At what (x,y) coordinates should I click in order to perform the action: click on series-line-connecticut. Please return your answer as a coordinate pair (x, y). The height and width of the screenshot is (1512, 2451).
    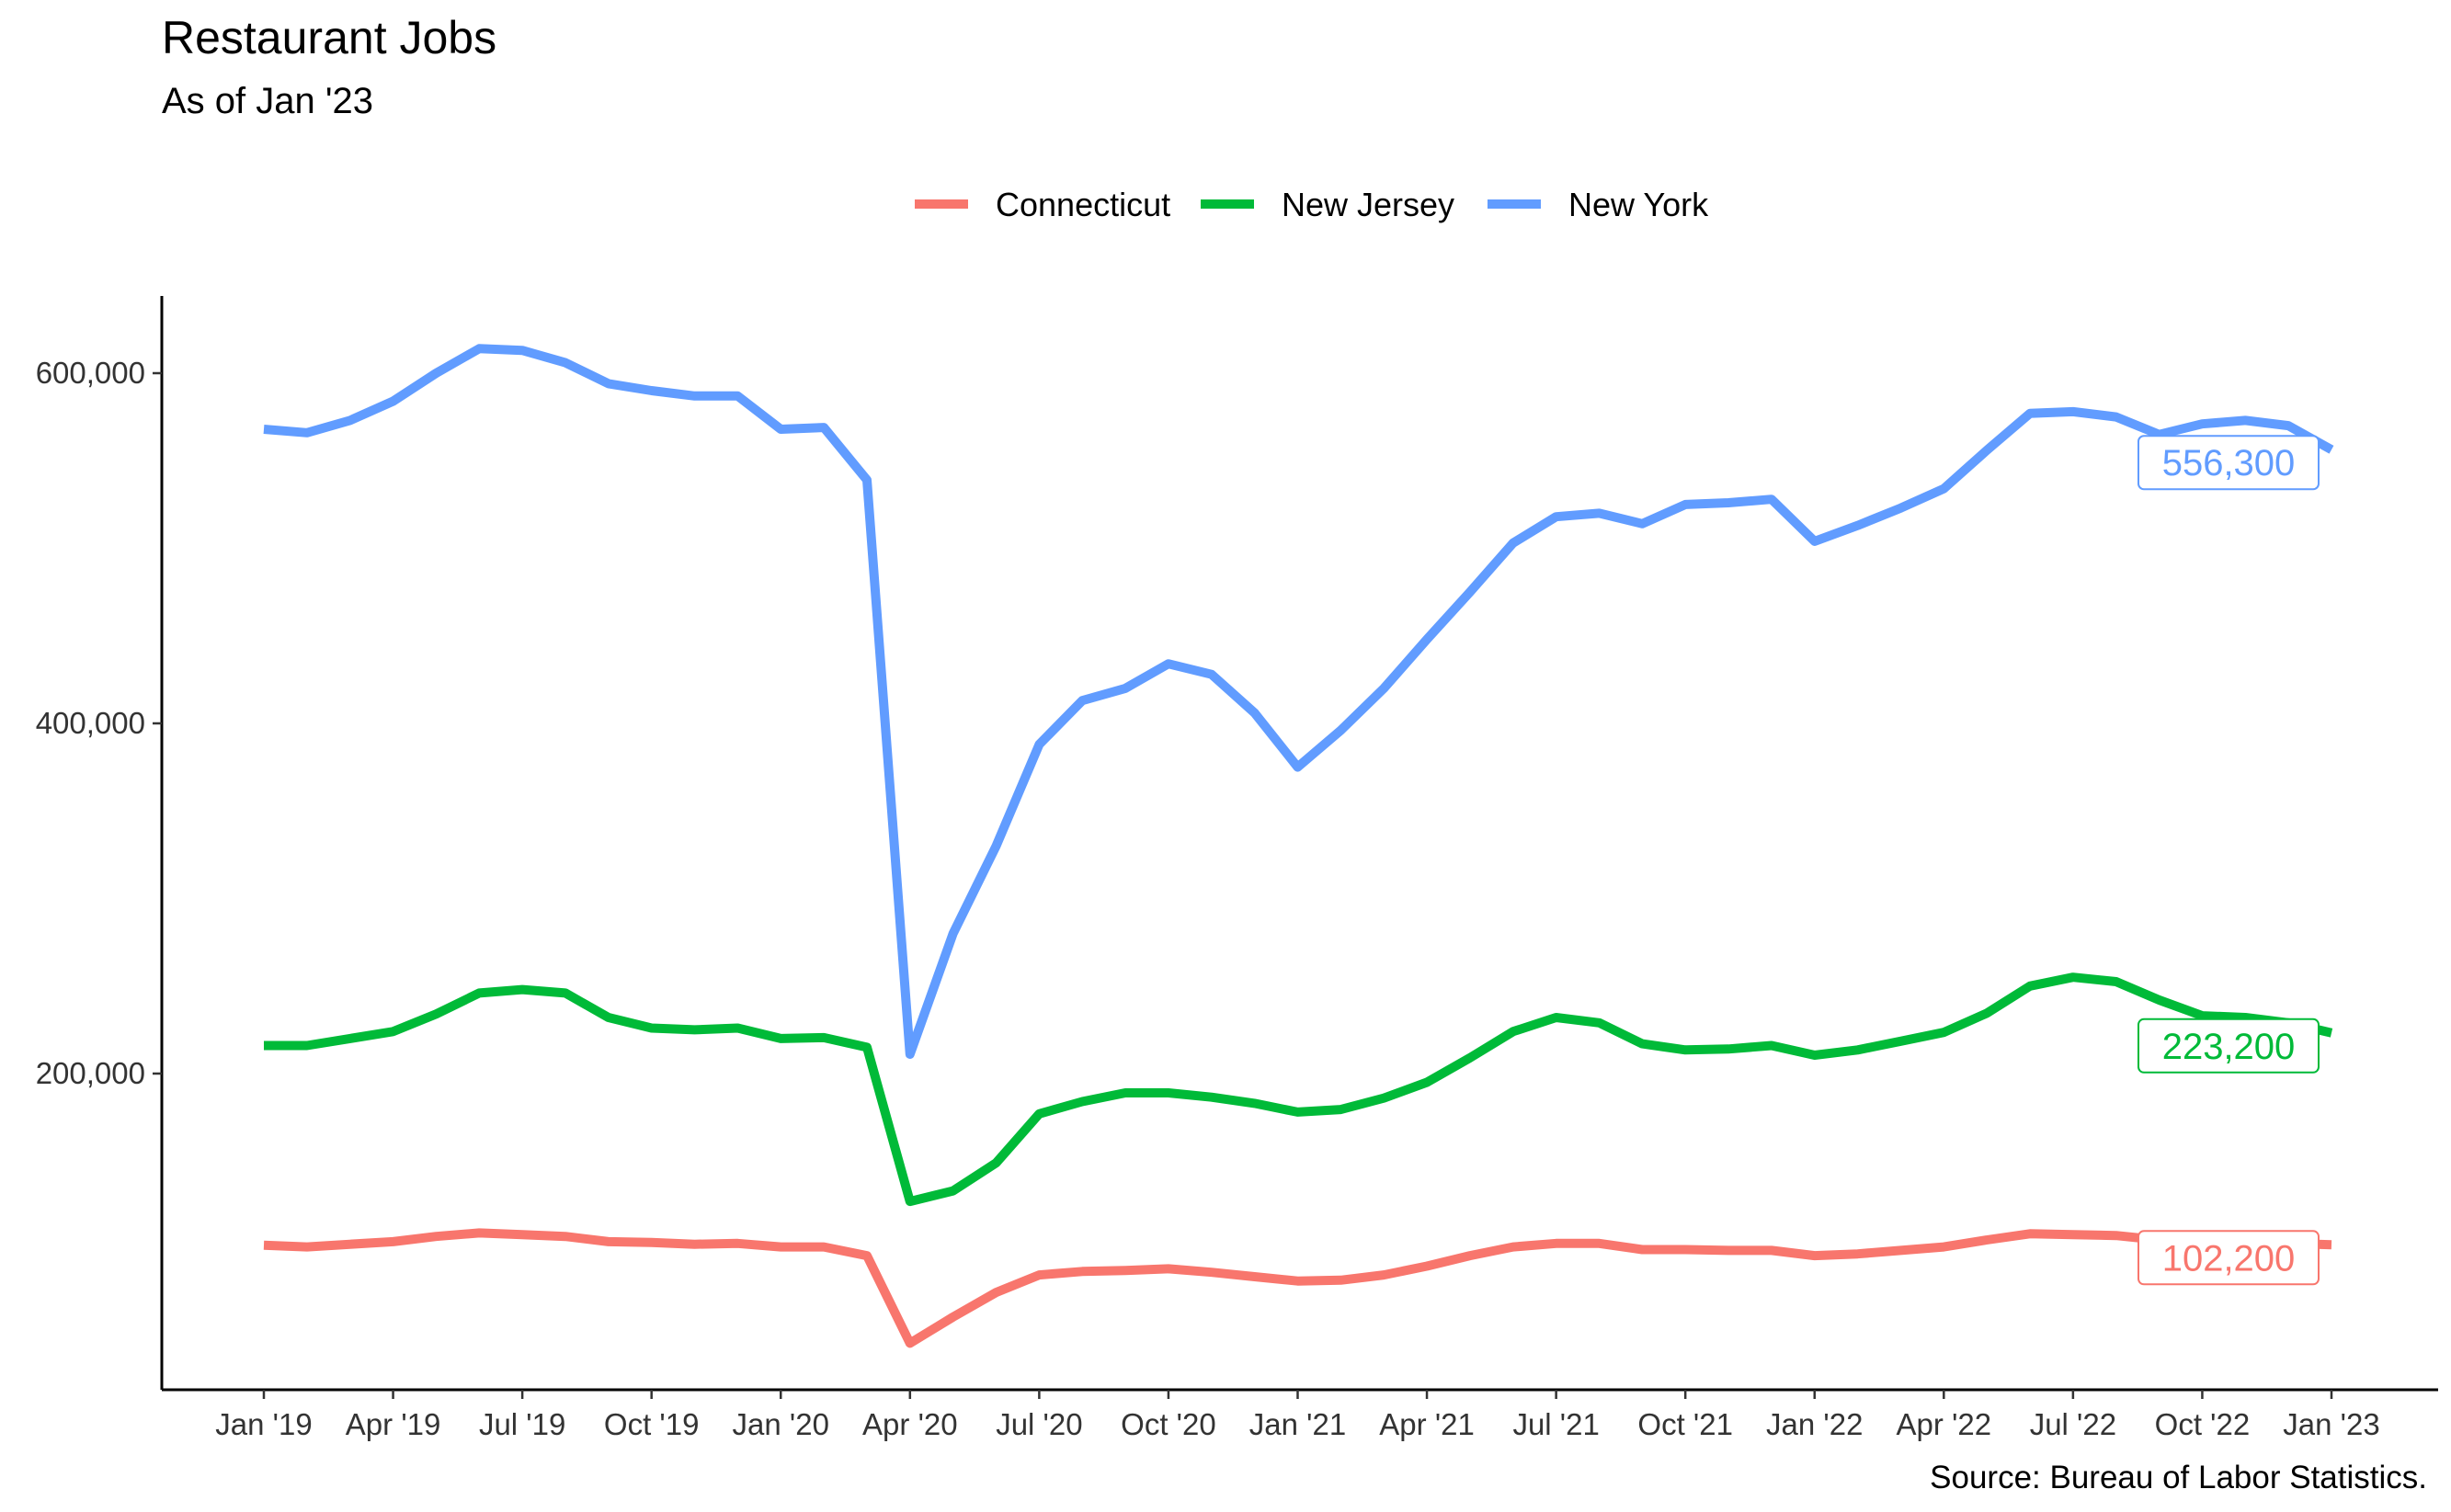
    Looking at the image, I should click on (1297, 1288).